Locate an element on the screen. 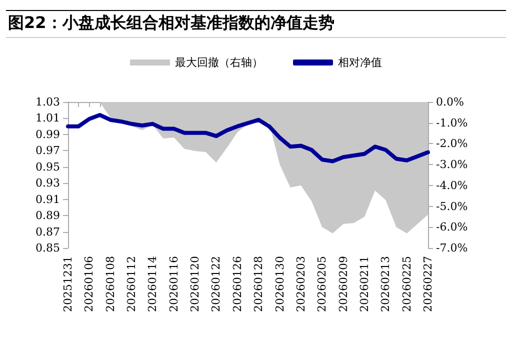  legend-label: 最大回撤（右轴） is located at coordinates (219, 62).